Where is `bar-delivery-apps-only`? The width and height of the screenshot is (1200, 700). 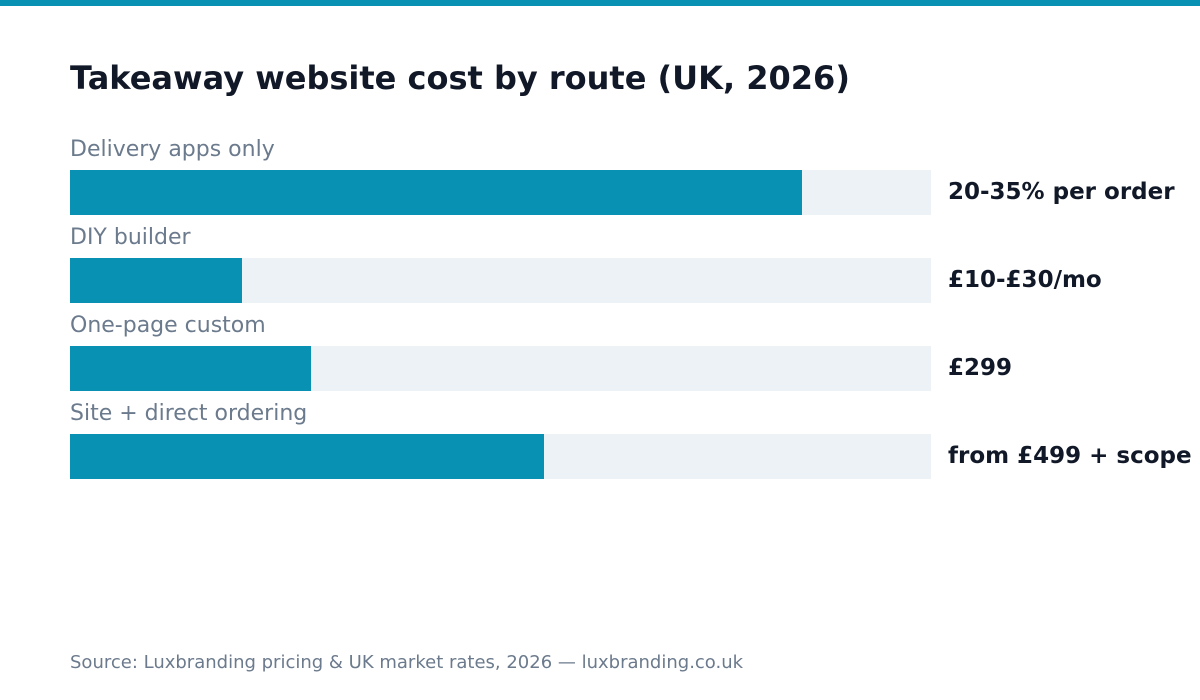 bar-delivery-apps-only is located at coordinates (436, 192).